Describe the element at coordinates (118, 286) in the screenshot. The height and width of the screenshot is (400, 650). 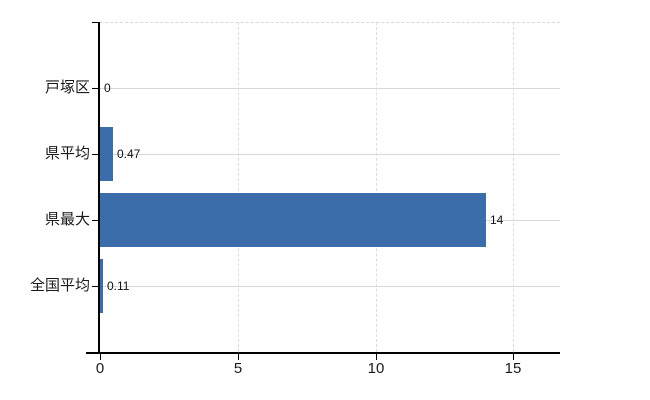
I see `bar-value-label: 0.11` at that location.